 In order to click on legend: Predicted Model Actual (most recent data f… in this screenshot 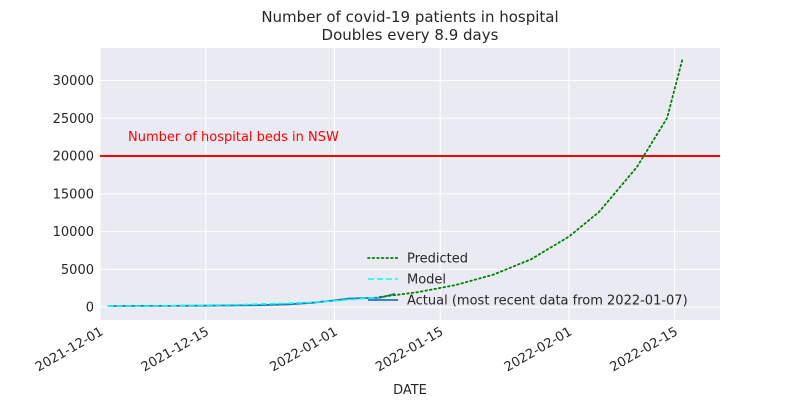, I will do `click(527, 280)`.